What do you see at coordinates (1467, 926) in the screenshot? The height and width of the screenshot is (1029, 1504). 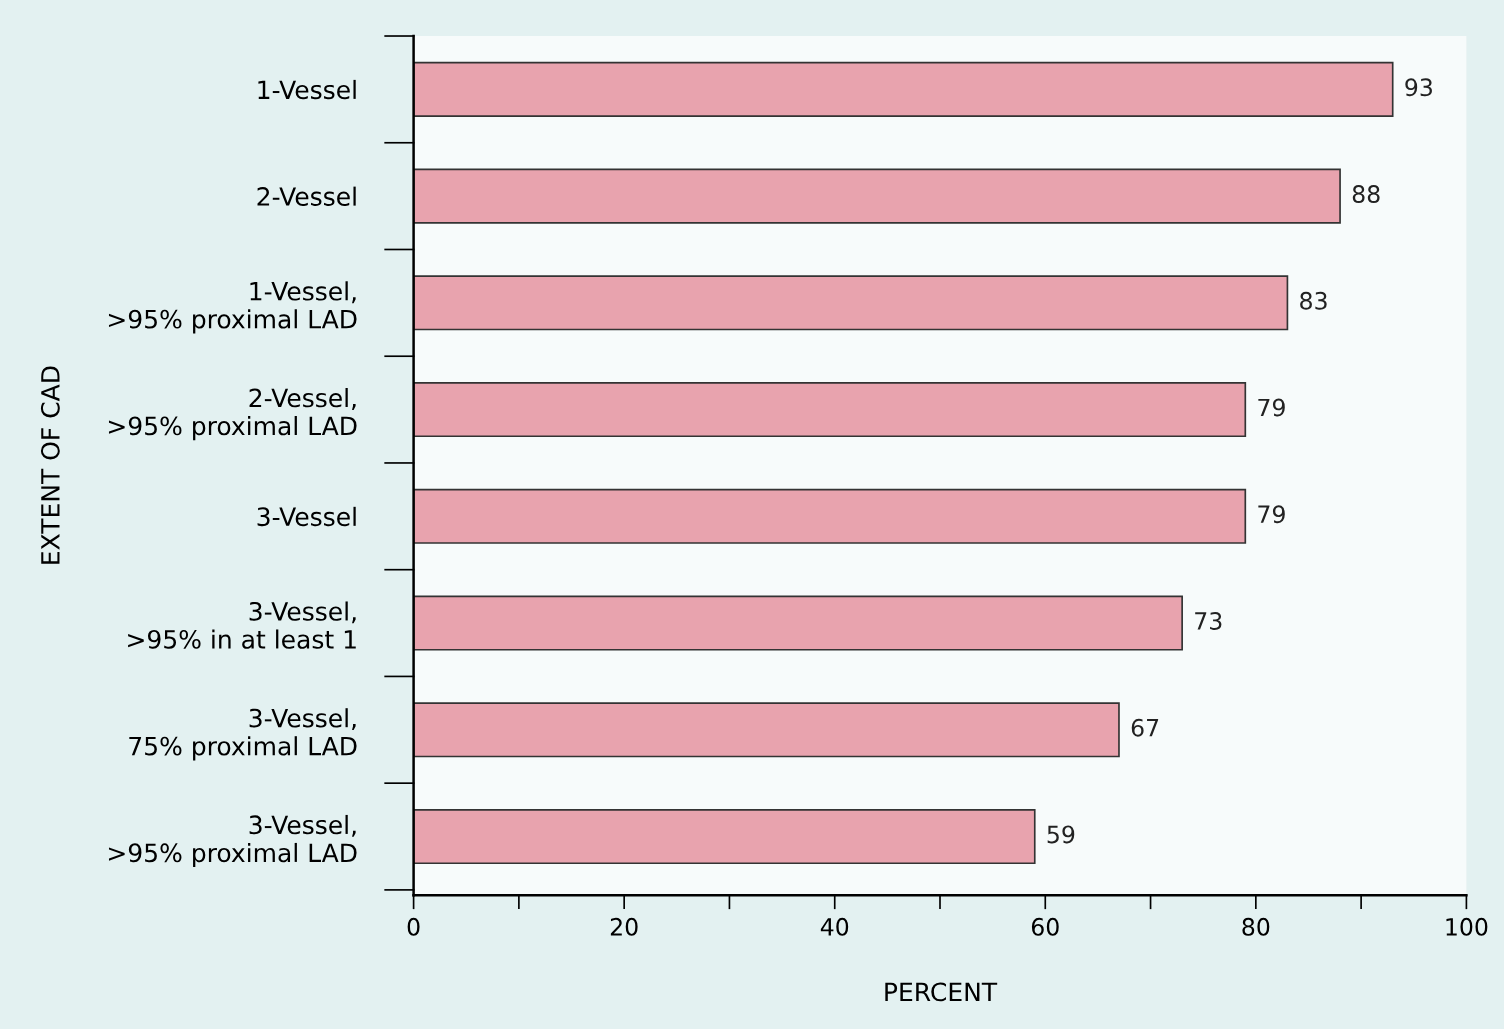 I see `x-tick-label: 100` at bounding box center [1467, 926].